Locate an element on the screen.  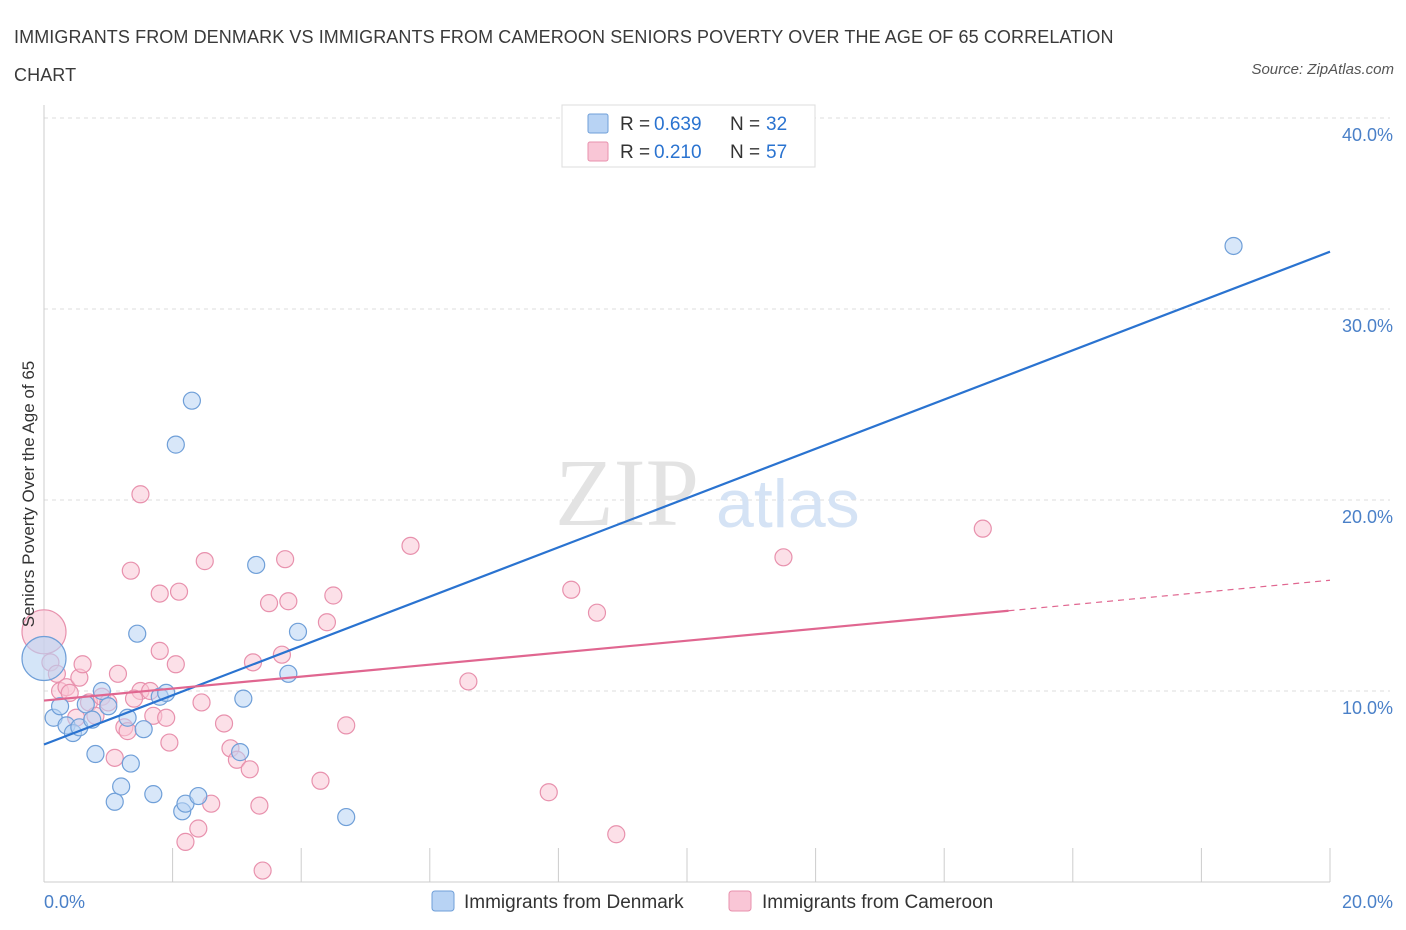
legend-r-value-cameroon: 0.210 is located at coordinates (678, 152).